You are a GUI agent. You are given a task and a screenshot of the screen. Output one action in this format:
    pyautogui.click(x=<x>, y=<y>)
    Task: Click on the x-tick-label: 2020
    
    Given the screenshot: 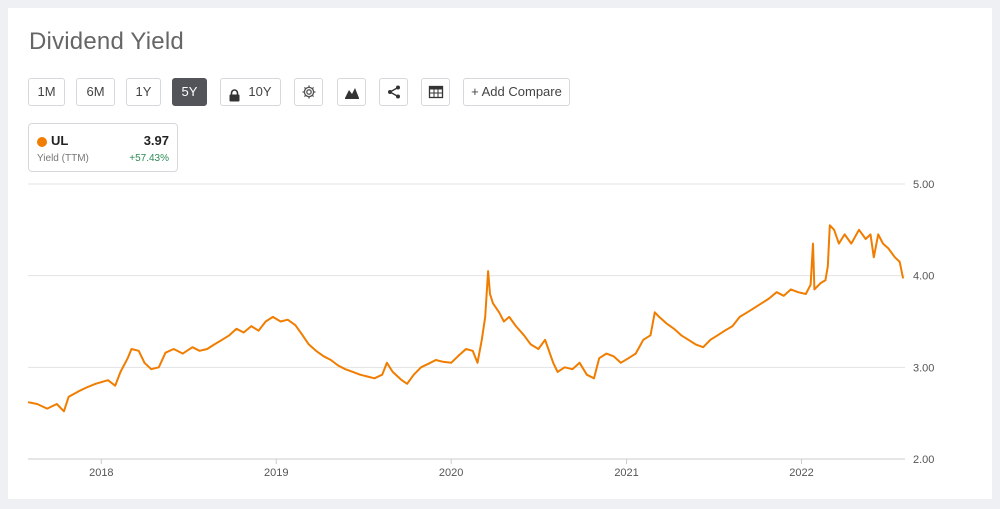 What is the action you would take?
    pyautogui.click(x=451, y=473)
    